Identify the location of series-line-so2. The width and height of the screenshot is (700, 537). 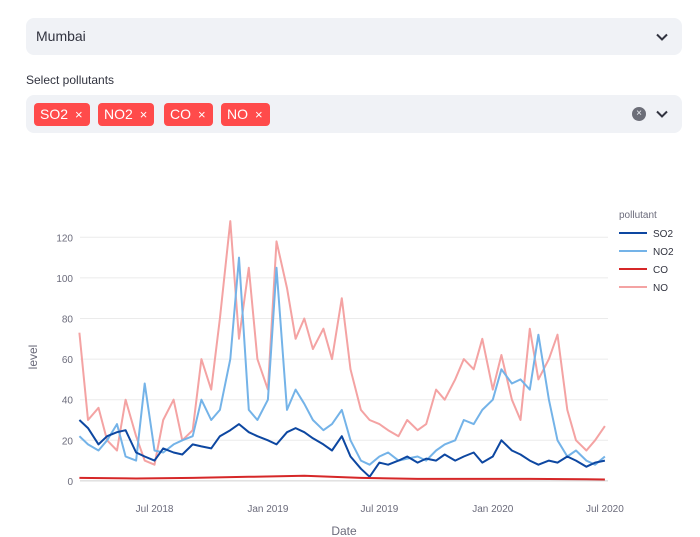
(342, 448).